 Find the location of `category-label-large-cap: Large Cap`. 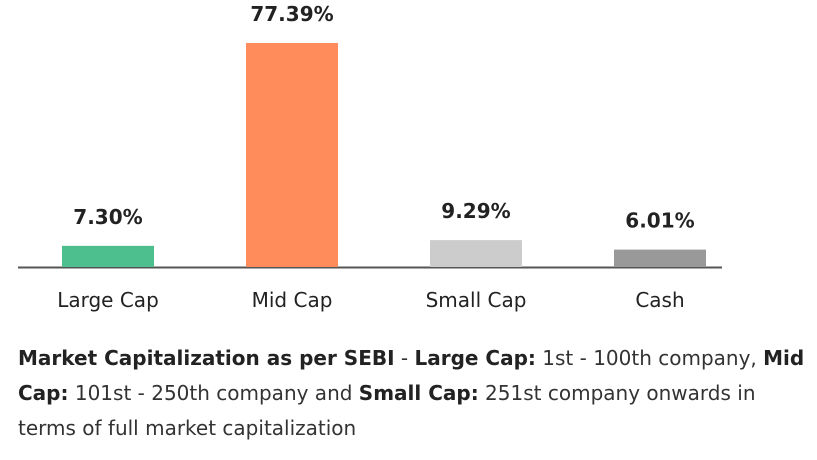

category-label-large-cap: Large Cap is located at coordinates (108, 300).